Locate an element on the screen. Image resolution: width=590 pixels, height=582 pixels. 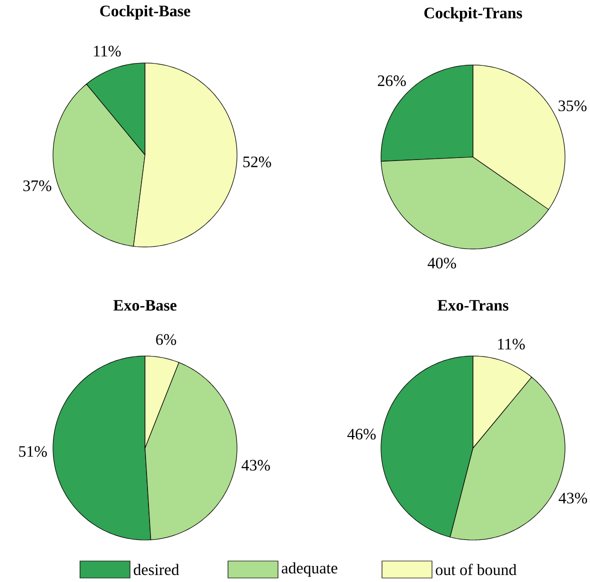
data-label: 40% is located at coordinates (442, 263).